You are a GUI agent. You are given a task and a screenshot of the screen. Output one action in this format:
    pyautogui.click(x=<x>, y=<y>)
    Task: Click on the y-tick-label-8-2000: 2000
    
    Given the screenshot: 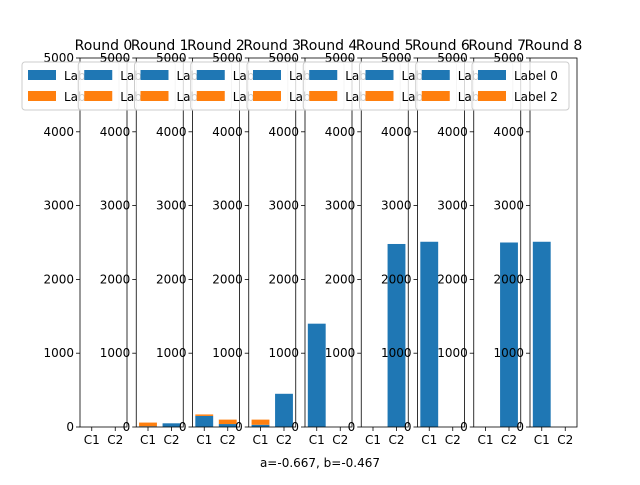 What is the action you would take?
    pyautogui.click(x=508, y=279)
    